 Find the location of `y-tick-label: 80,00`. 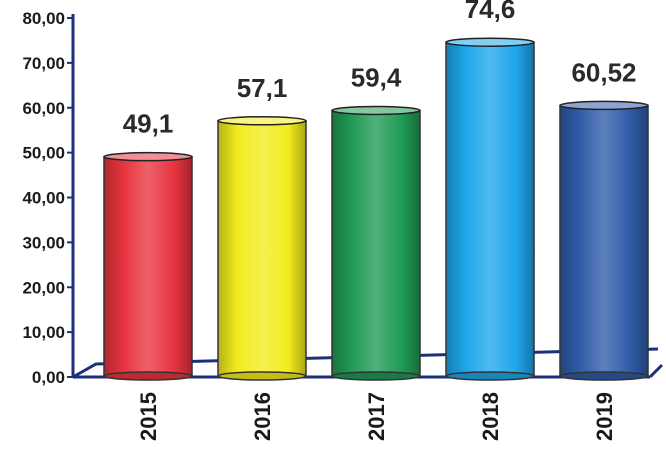

y-tick-label: 80,00 is located at coordinates (43, 18).